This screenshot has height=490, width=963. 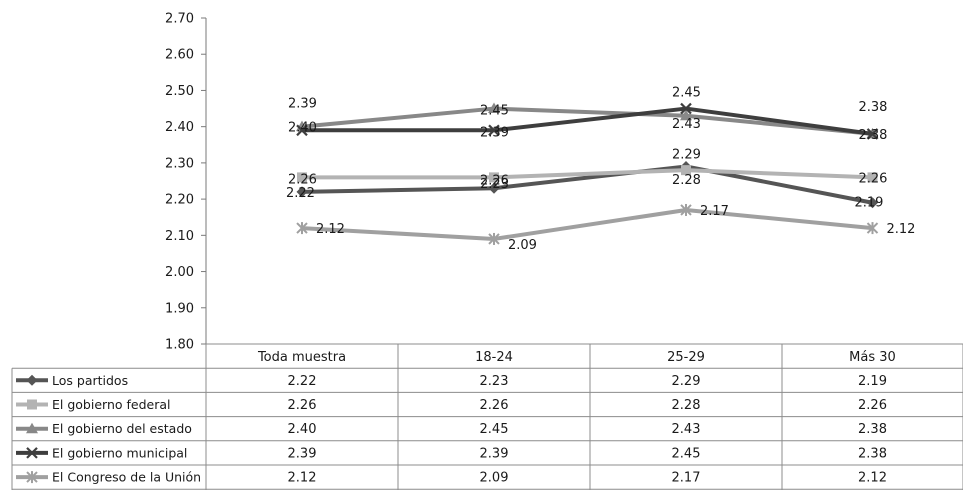 I want to click on column-header: Más 30, so click(x=872, y=357).